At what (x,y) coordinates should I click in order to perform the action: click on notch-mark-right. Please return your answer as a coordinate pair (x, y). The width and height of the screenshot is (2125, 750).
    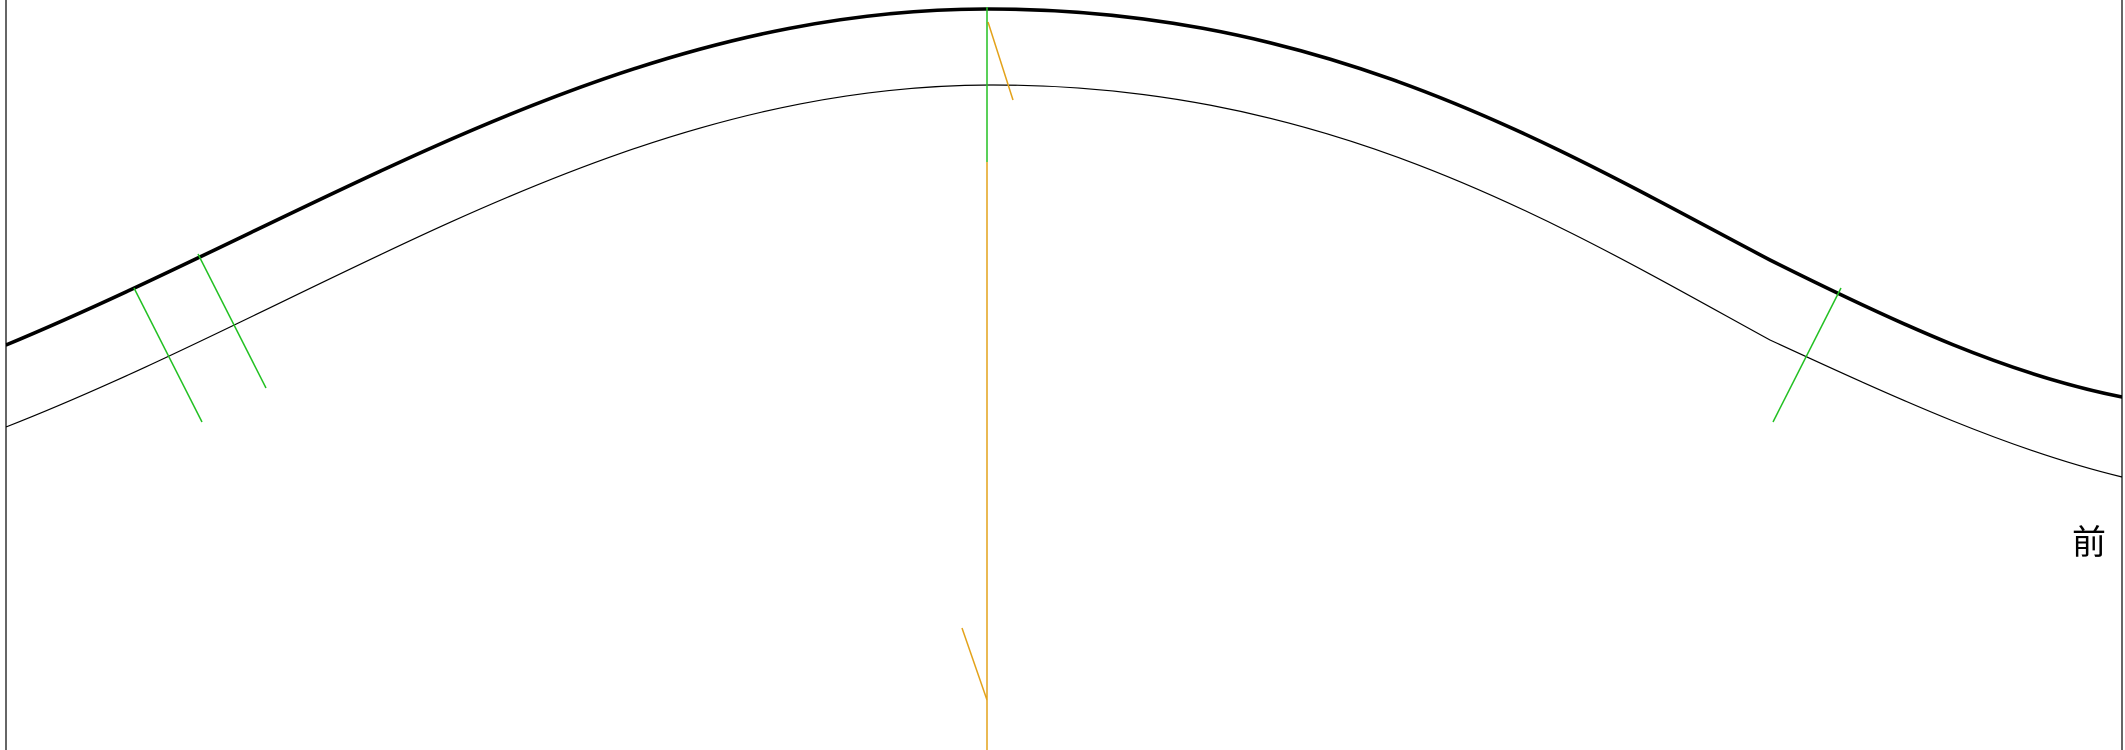
    Looking at the image, I should click on (1807, 355).